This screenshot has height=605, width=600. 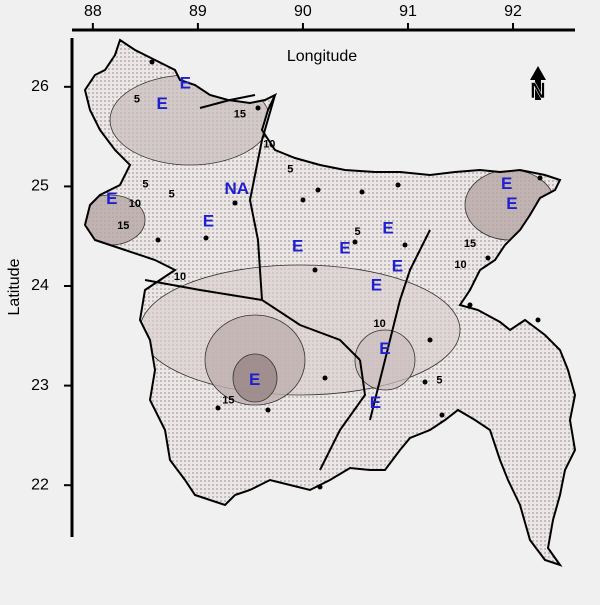 I want to click on y-tick-label: 26, so click(x=40, y=86).